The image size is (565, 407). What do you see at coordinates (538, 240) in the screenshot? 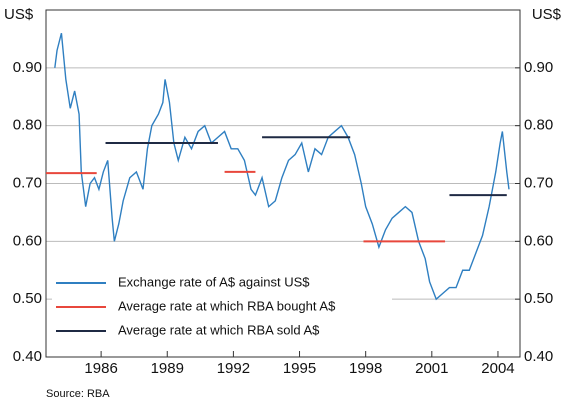
I see `y2-tick-label: 0.60` at bounding box center [538, 240].